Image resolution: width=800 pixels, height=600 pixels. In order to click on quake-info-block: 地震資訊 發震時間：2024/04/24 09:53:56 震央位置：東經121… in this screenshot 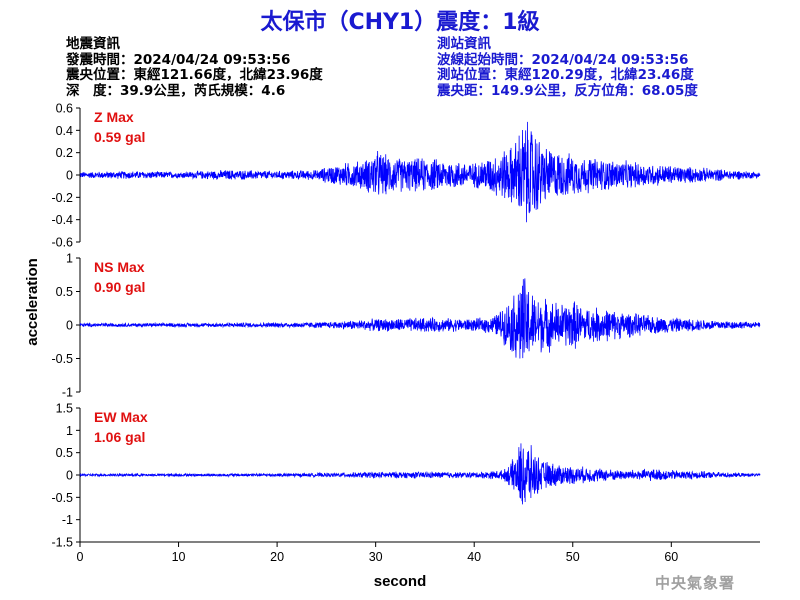, I will do `click(194, 67)`.